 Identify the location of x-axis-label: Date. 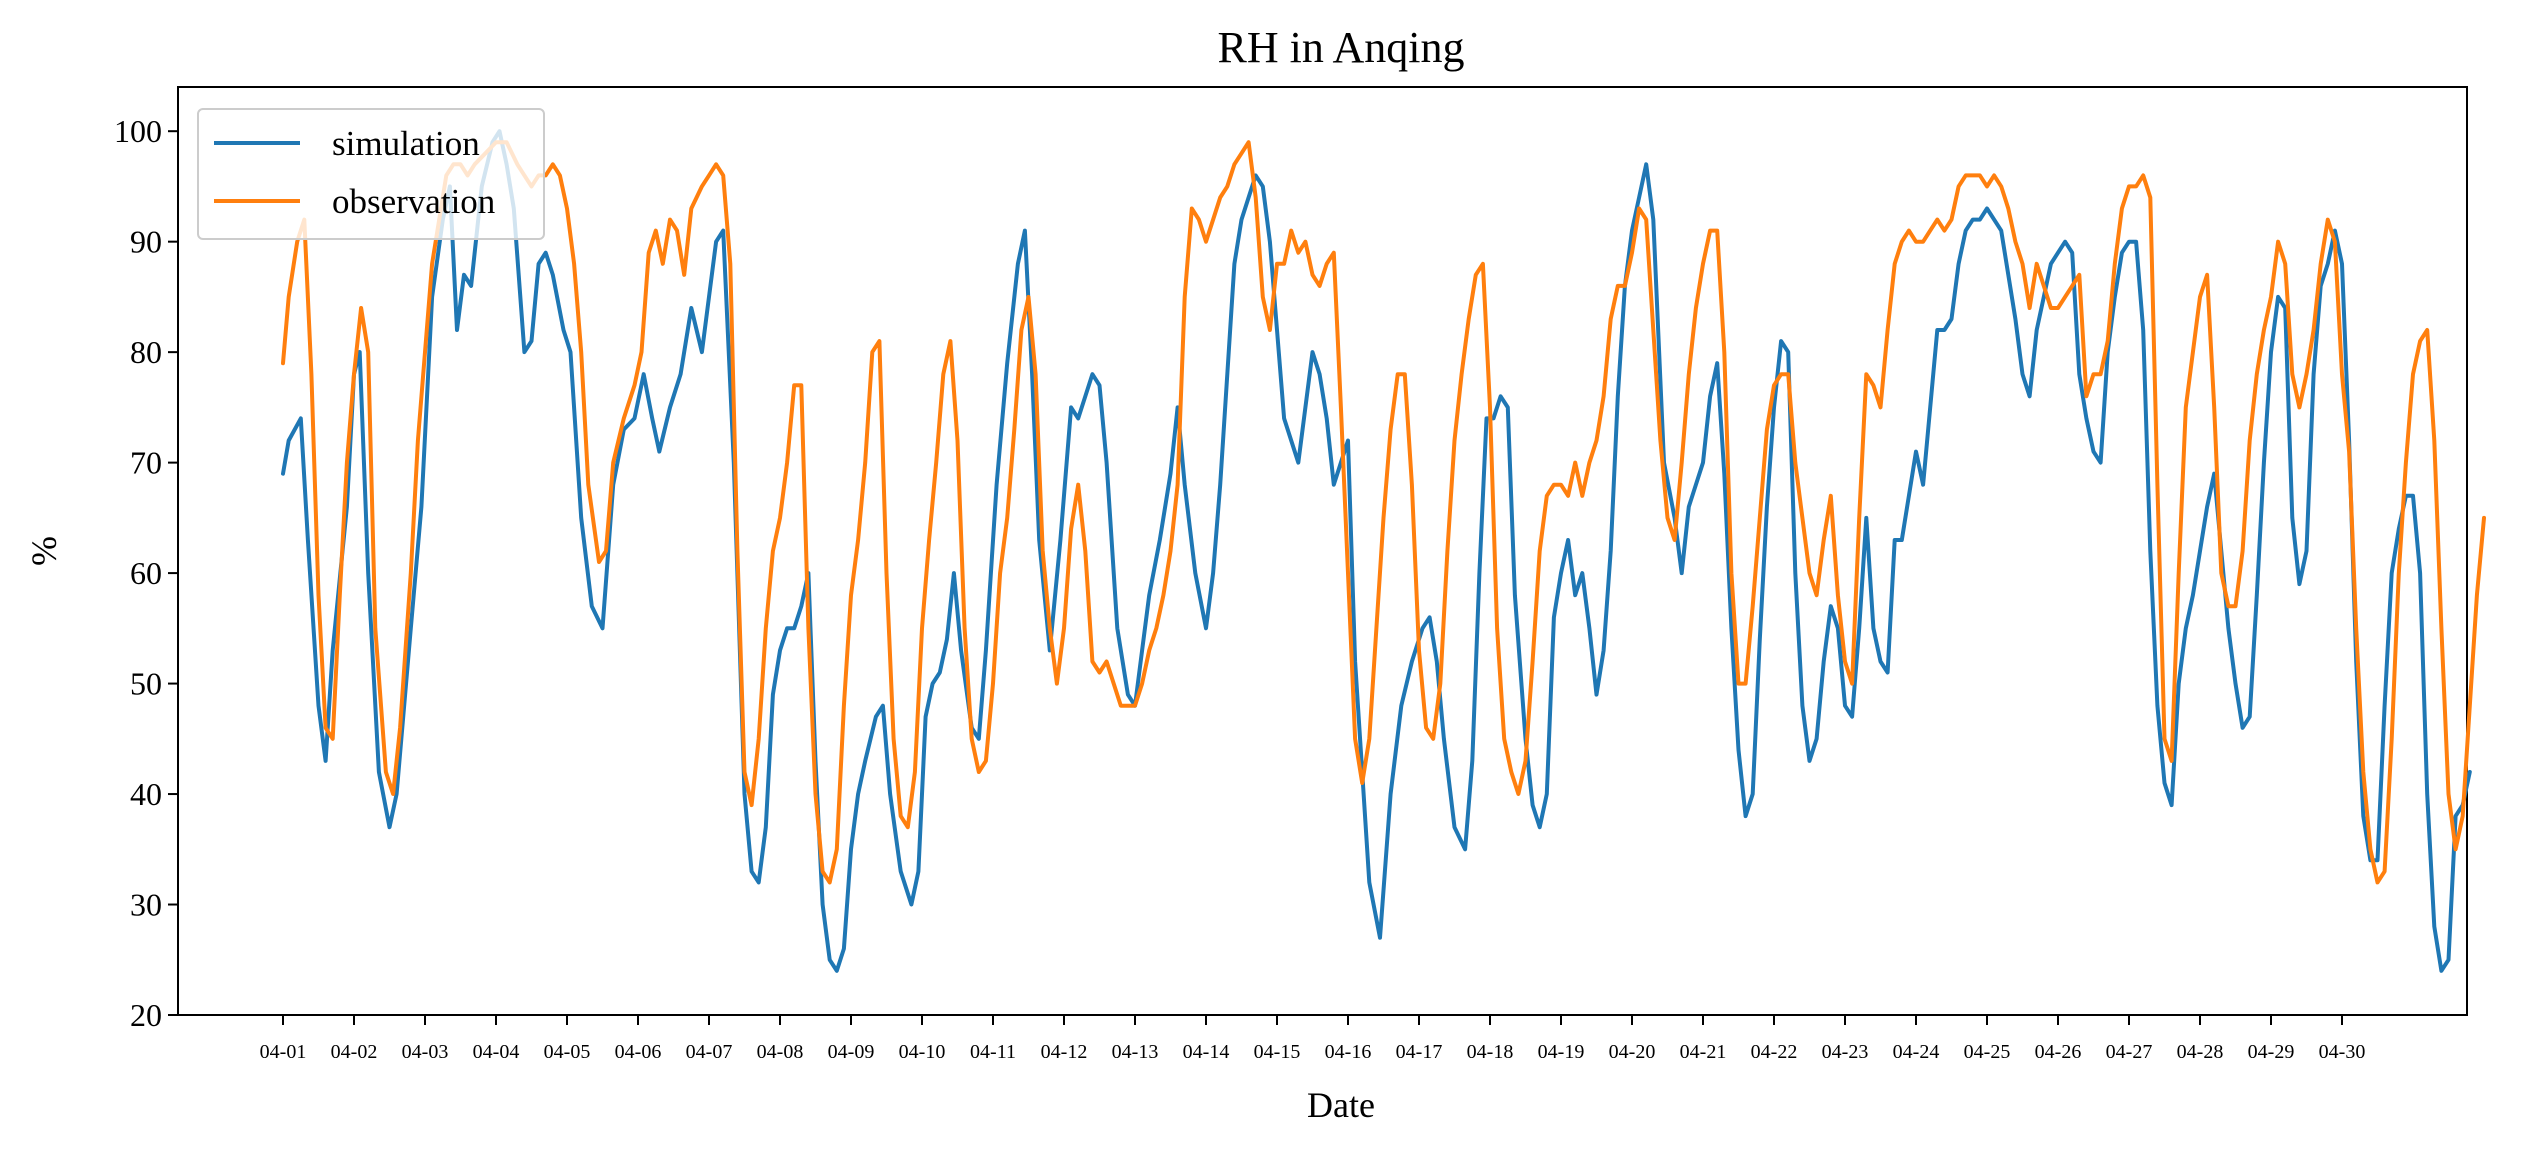
(1341, 1105).